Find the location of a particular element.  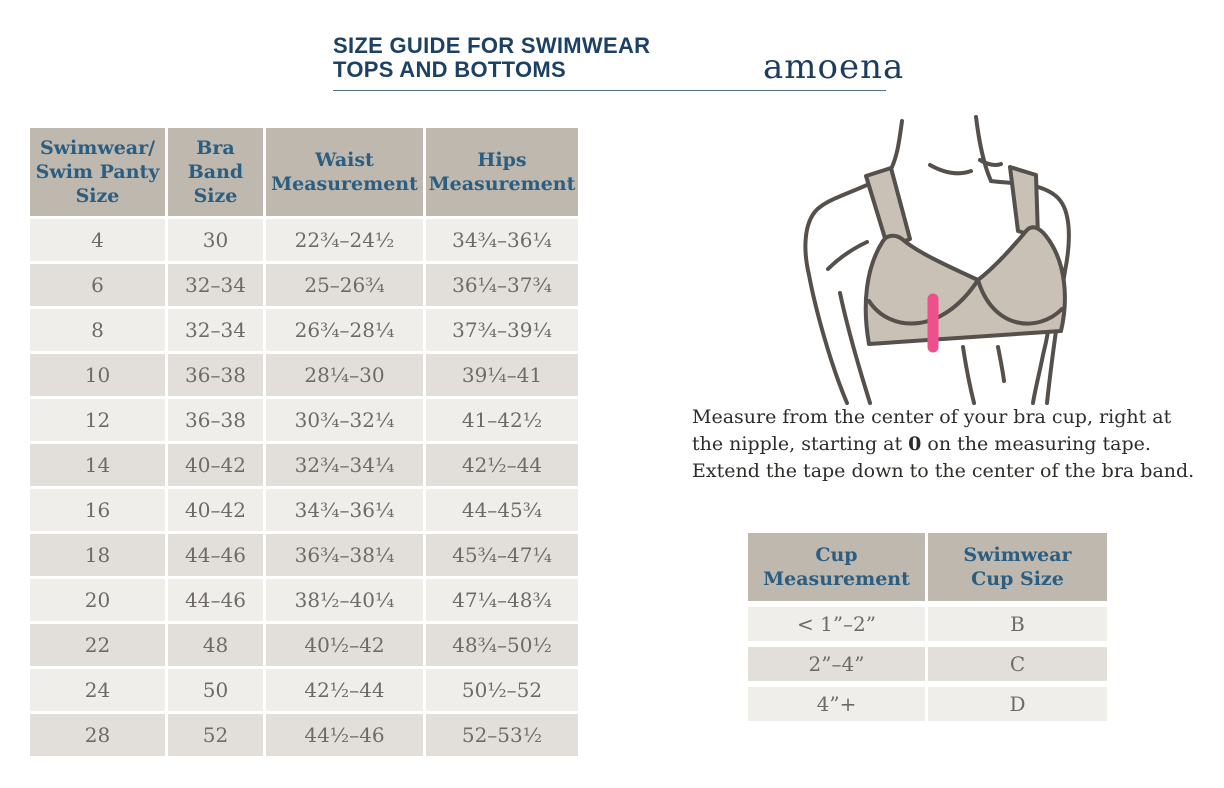

cup-table-cell: D is located at coordinates (1017, 704).